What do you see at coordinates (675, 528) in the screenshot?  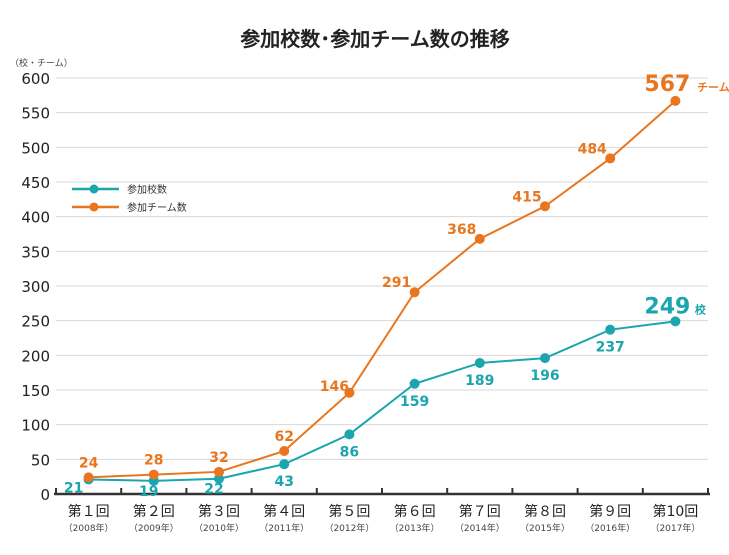 I see `x-tick-year: （2017年）` at bounding box center [675, 528].